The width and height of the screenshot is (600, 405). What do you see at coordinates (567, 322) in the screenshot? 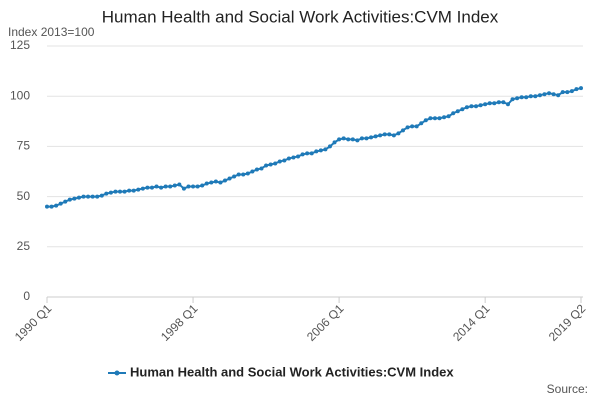
I see `x-tick-label: 2019 Q2` at bounding box center [567, 322].